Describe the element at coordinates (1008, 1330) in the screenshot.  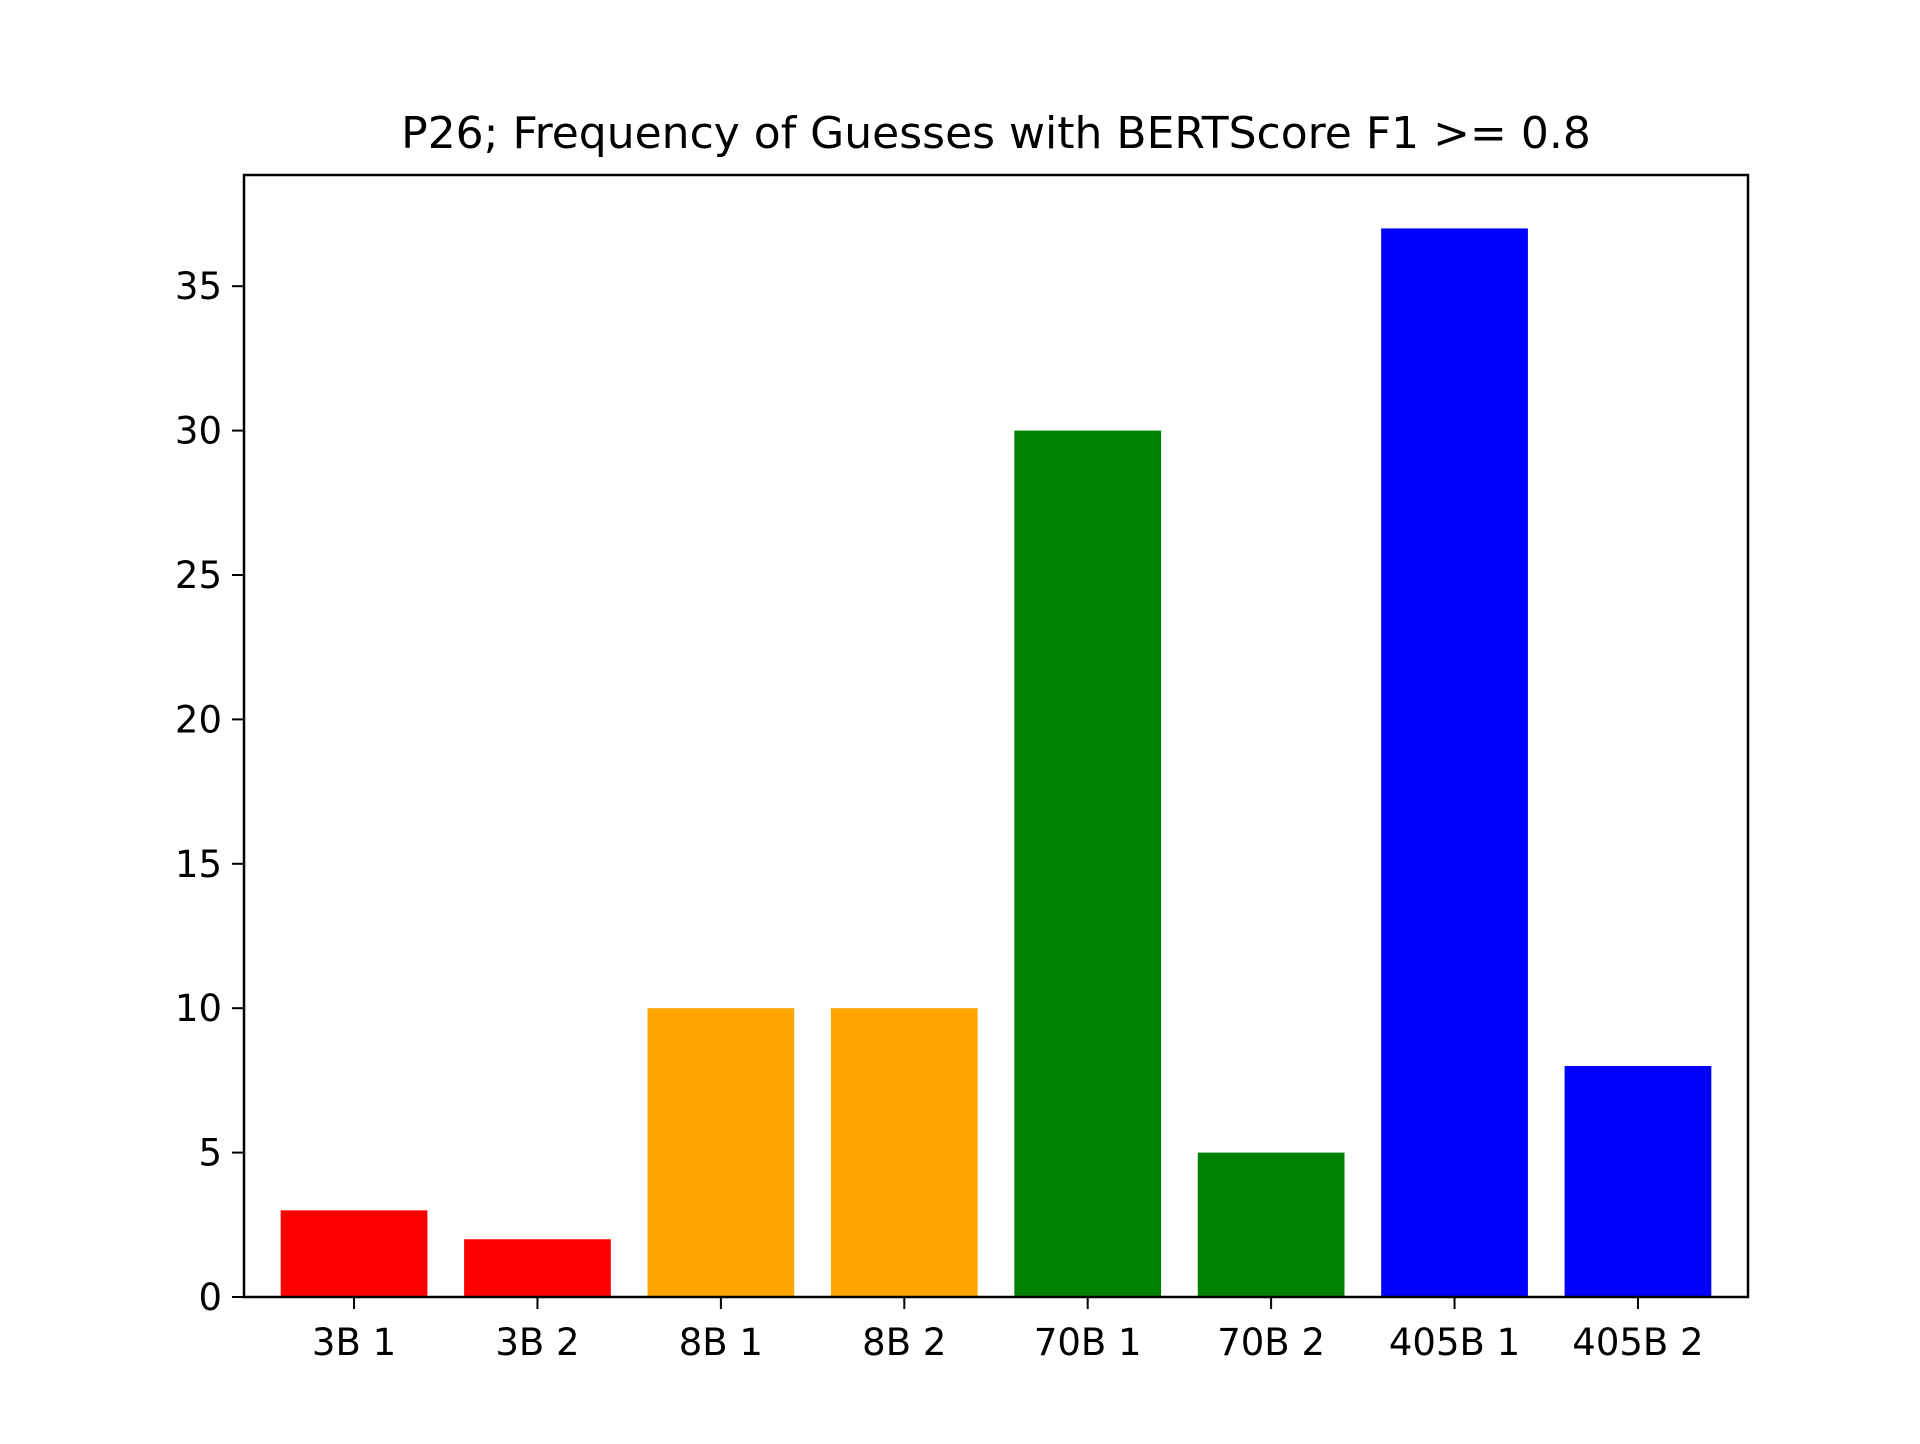
I see `x-axis: 3B 1 3B 2 8B 1 8B 2 70B 1 70B 2 405B 1 405B 2` at that location.